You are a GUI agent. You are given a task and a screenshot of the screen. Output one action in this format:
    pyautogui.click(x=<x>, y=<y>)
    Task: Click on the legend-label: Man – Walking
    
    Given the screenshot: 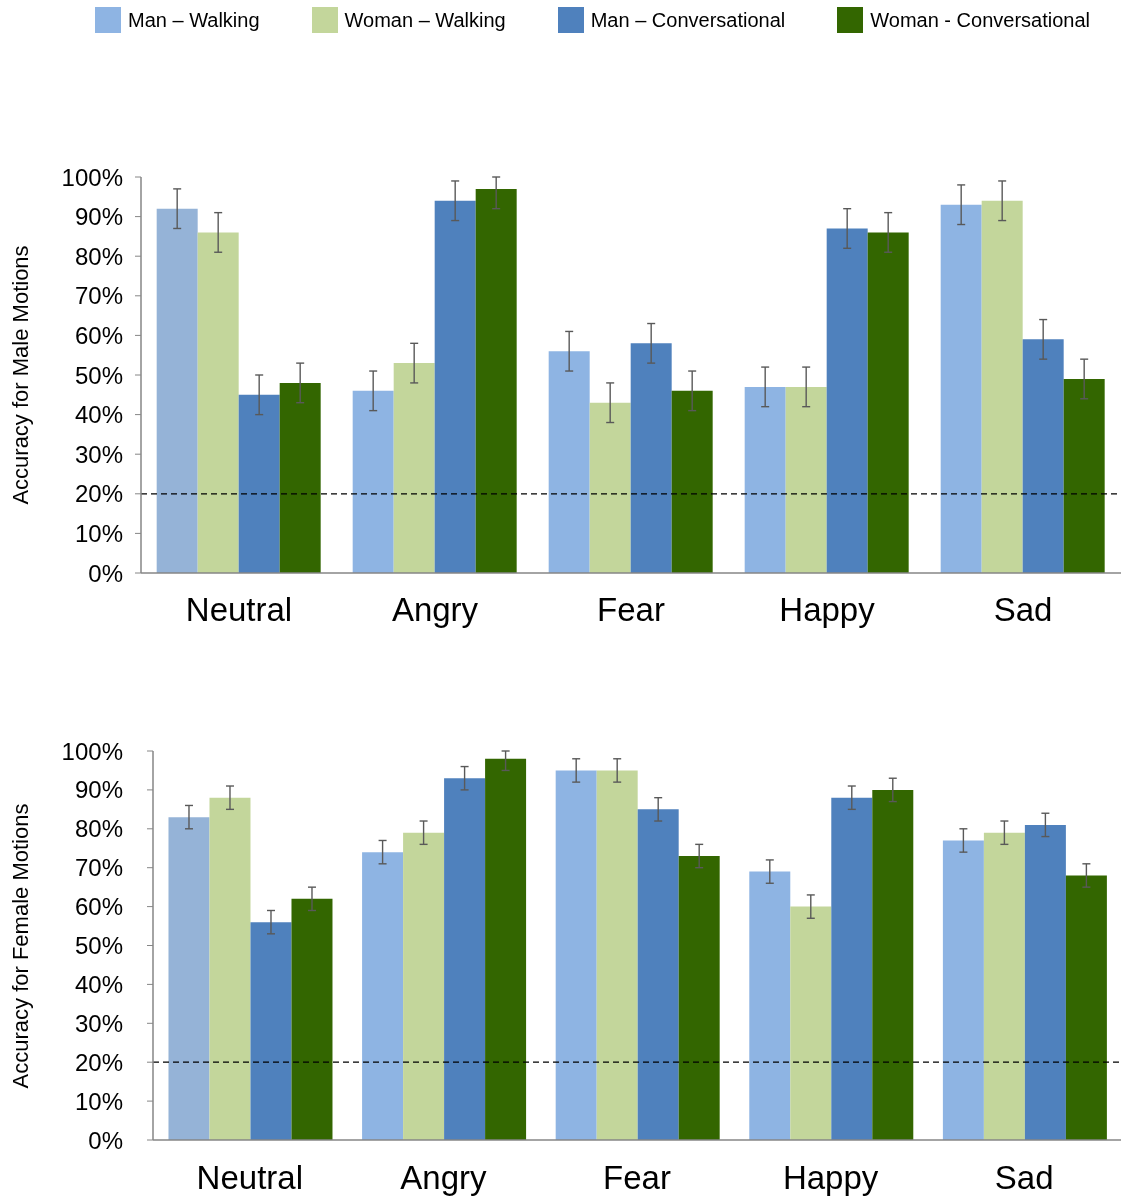 What is the action you would take?
    pyautogui.click(x=193, y=20)
    